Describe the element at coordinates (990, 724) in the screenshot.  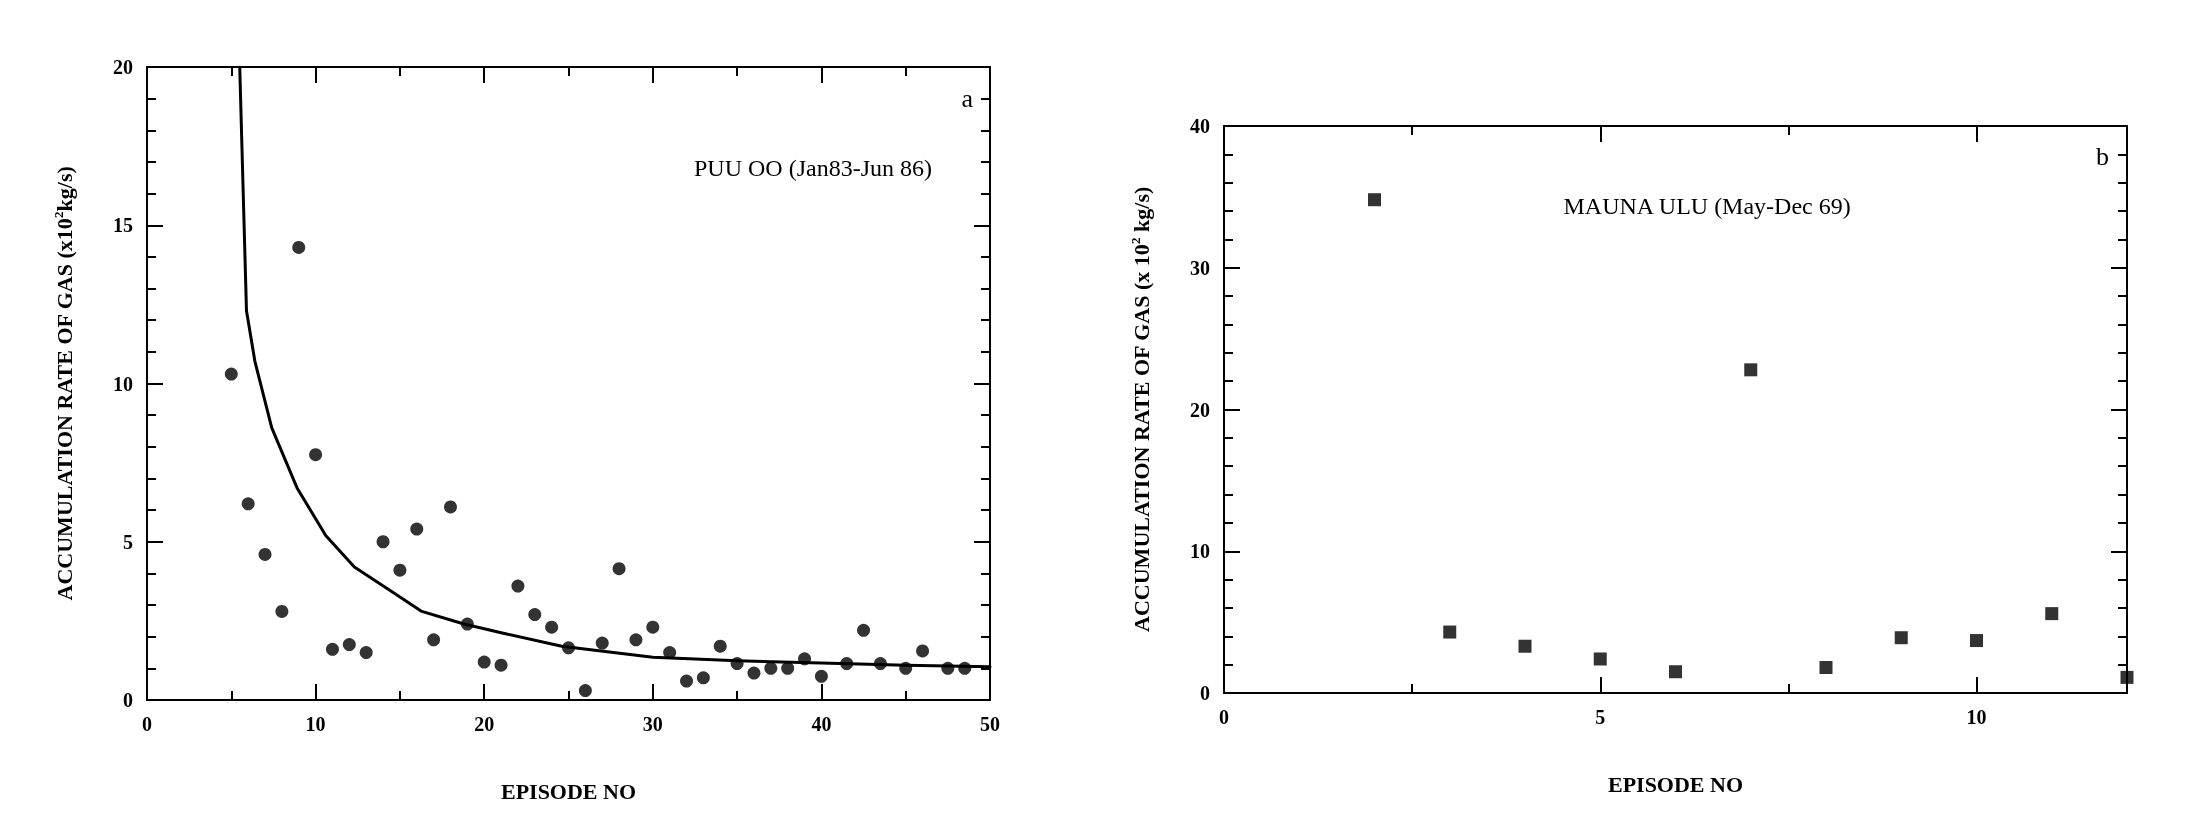
I see `x-tick-label: 50` at that location.